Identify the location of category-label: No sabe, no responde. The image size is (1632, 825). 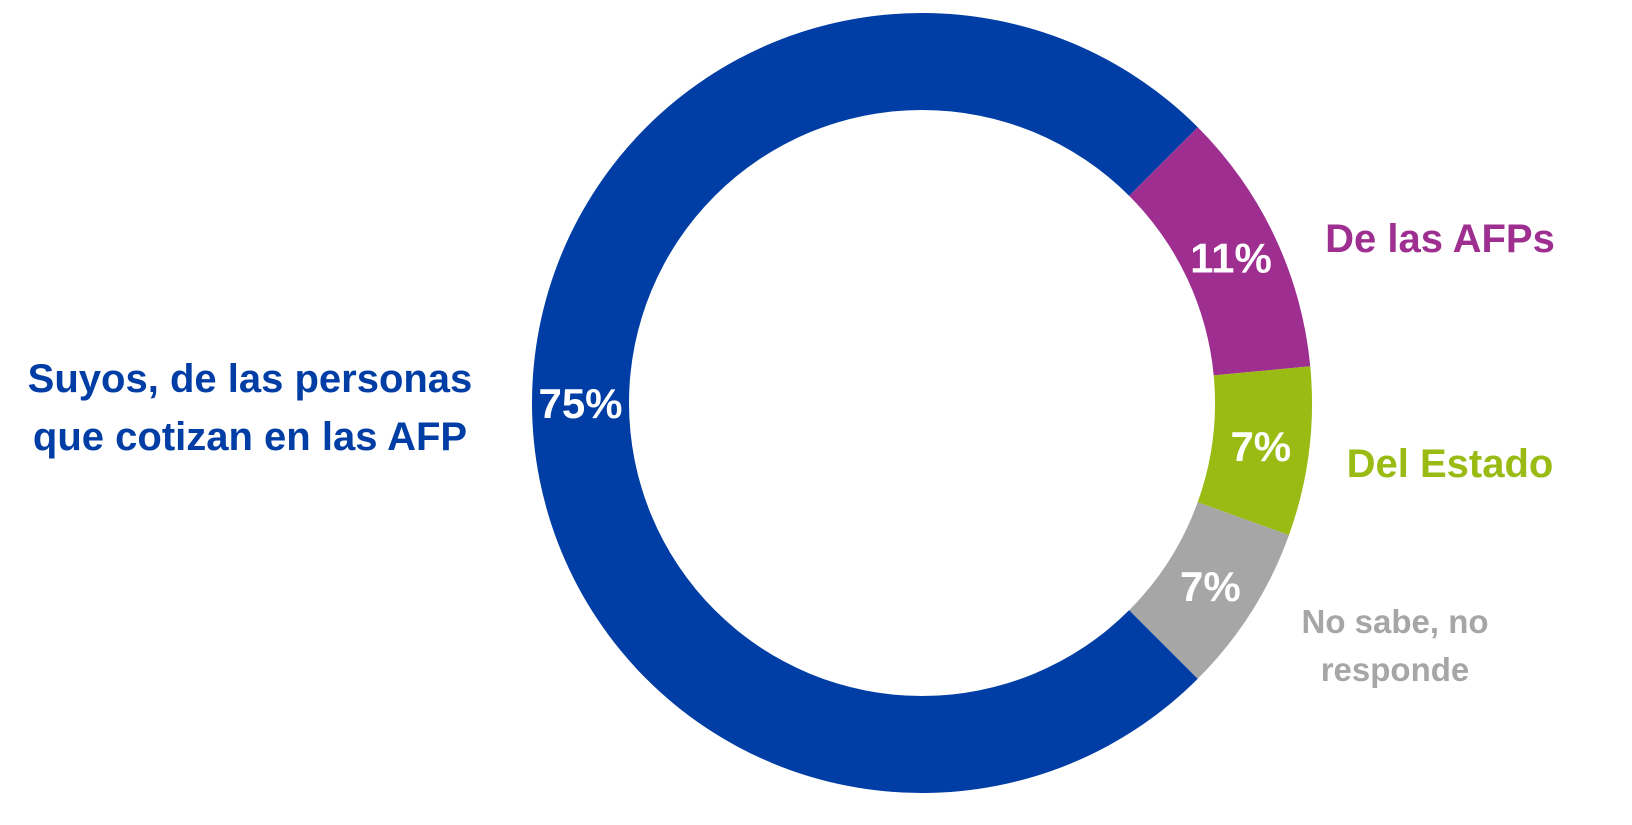
(1395, 645).